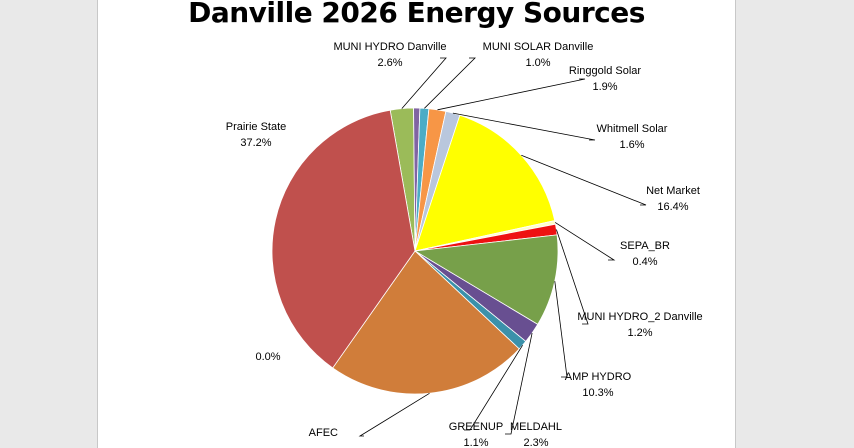  What do you see at coordinates (416, 14) in the screenshot?
I see `chart-title: Danville 2026 Energy Sources` at bounding box center [416, 14].